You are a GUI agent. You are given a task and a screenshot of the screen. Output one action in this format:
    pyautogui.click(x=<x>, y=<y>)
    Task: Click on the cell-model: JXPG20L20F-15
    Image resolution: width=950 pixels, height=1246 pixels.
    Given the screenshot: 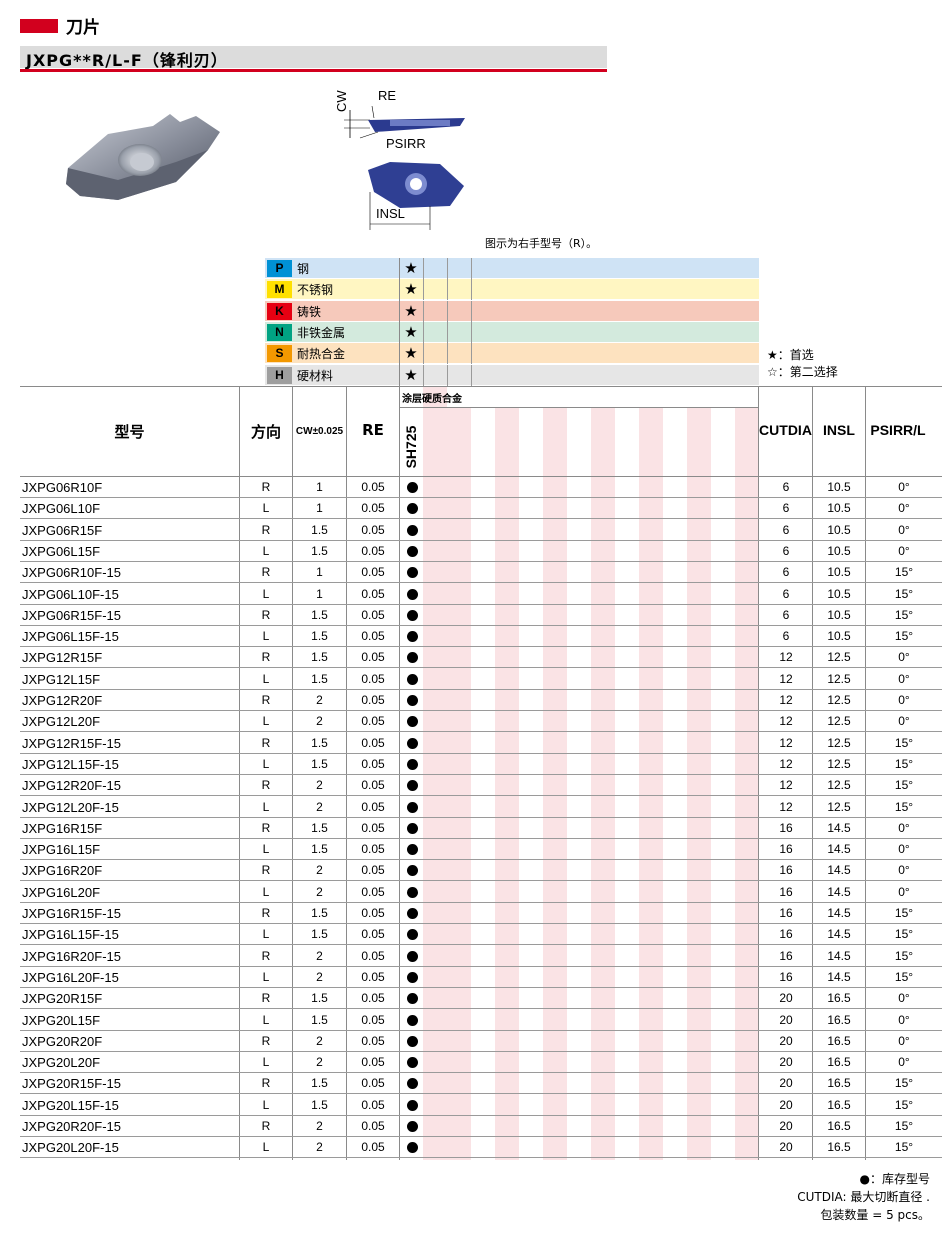 What is the action you would take?
    pyautogui.click(x=70, y=1148)
    